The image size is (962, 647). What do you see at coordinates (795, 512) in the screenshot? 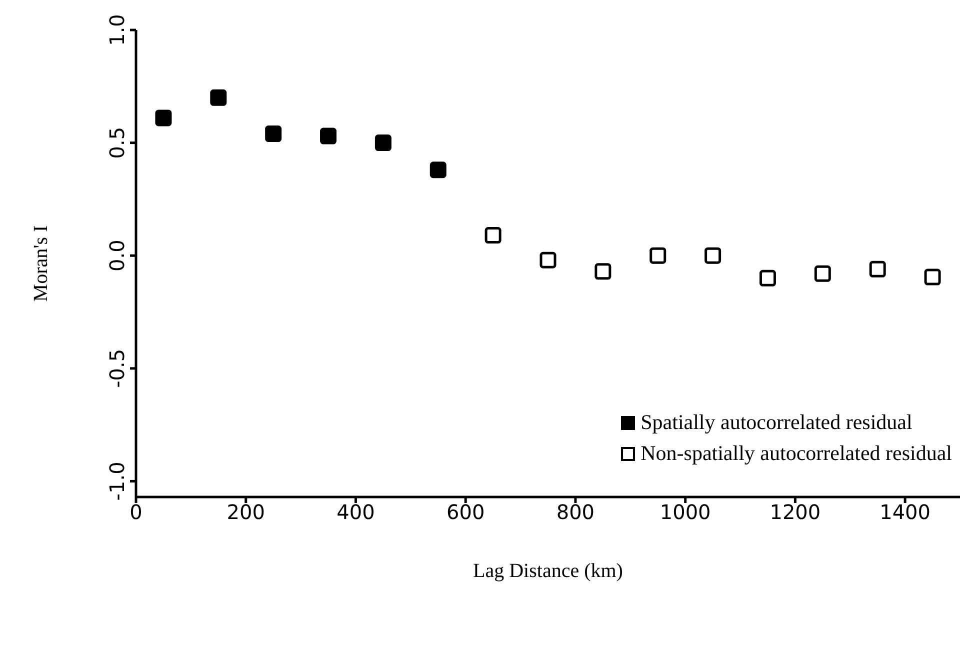
I see `x-tick-label: 1200` at bounding box center [795, 512].